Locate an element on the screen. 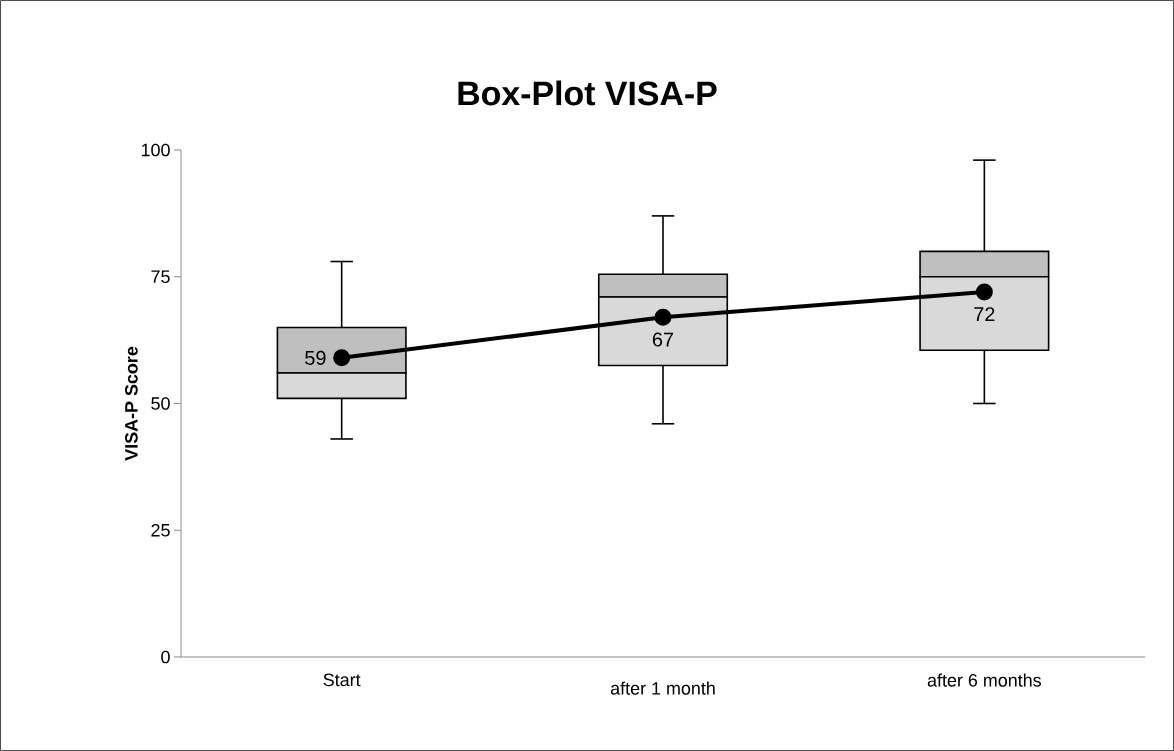 Image resolution: width=1174 pixels, height=751 pixels. x-tick-label: after 1 month is located at coordinates (662, 688).